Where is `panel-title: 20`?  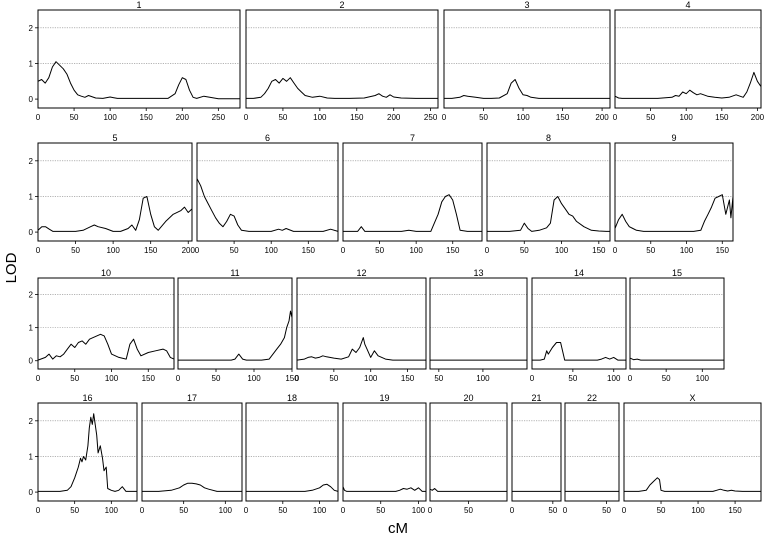 panel-title: 20 is located at coordinates (468, 398).